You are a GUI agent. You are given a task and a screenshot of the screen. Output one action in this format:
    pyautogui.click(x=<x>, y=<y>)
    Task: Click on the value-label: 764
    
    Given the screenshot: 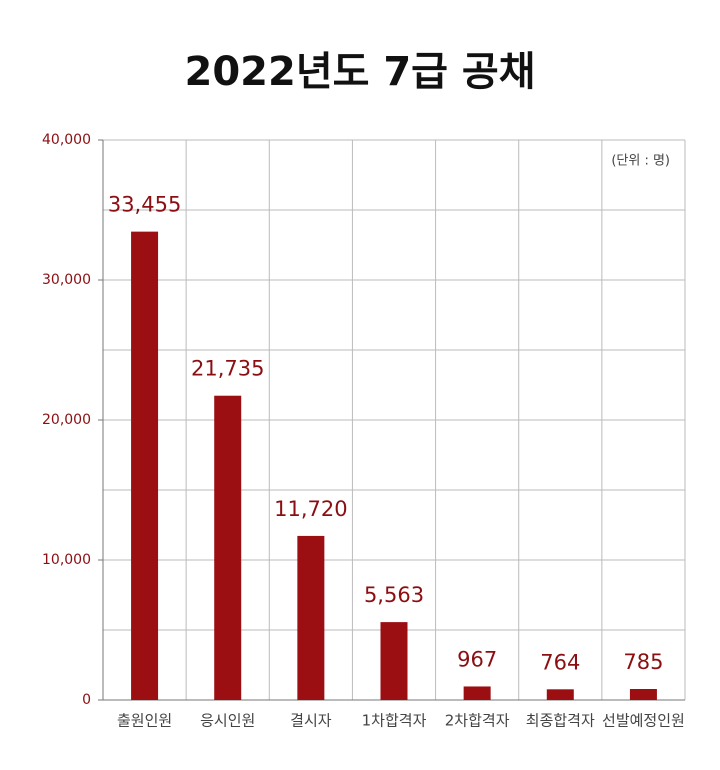 What is the action you would take?
    pyautogui.click(x=560, y=662)
    